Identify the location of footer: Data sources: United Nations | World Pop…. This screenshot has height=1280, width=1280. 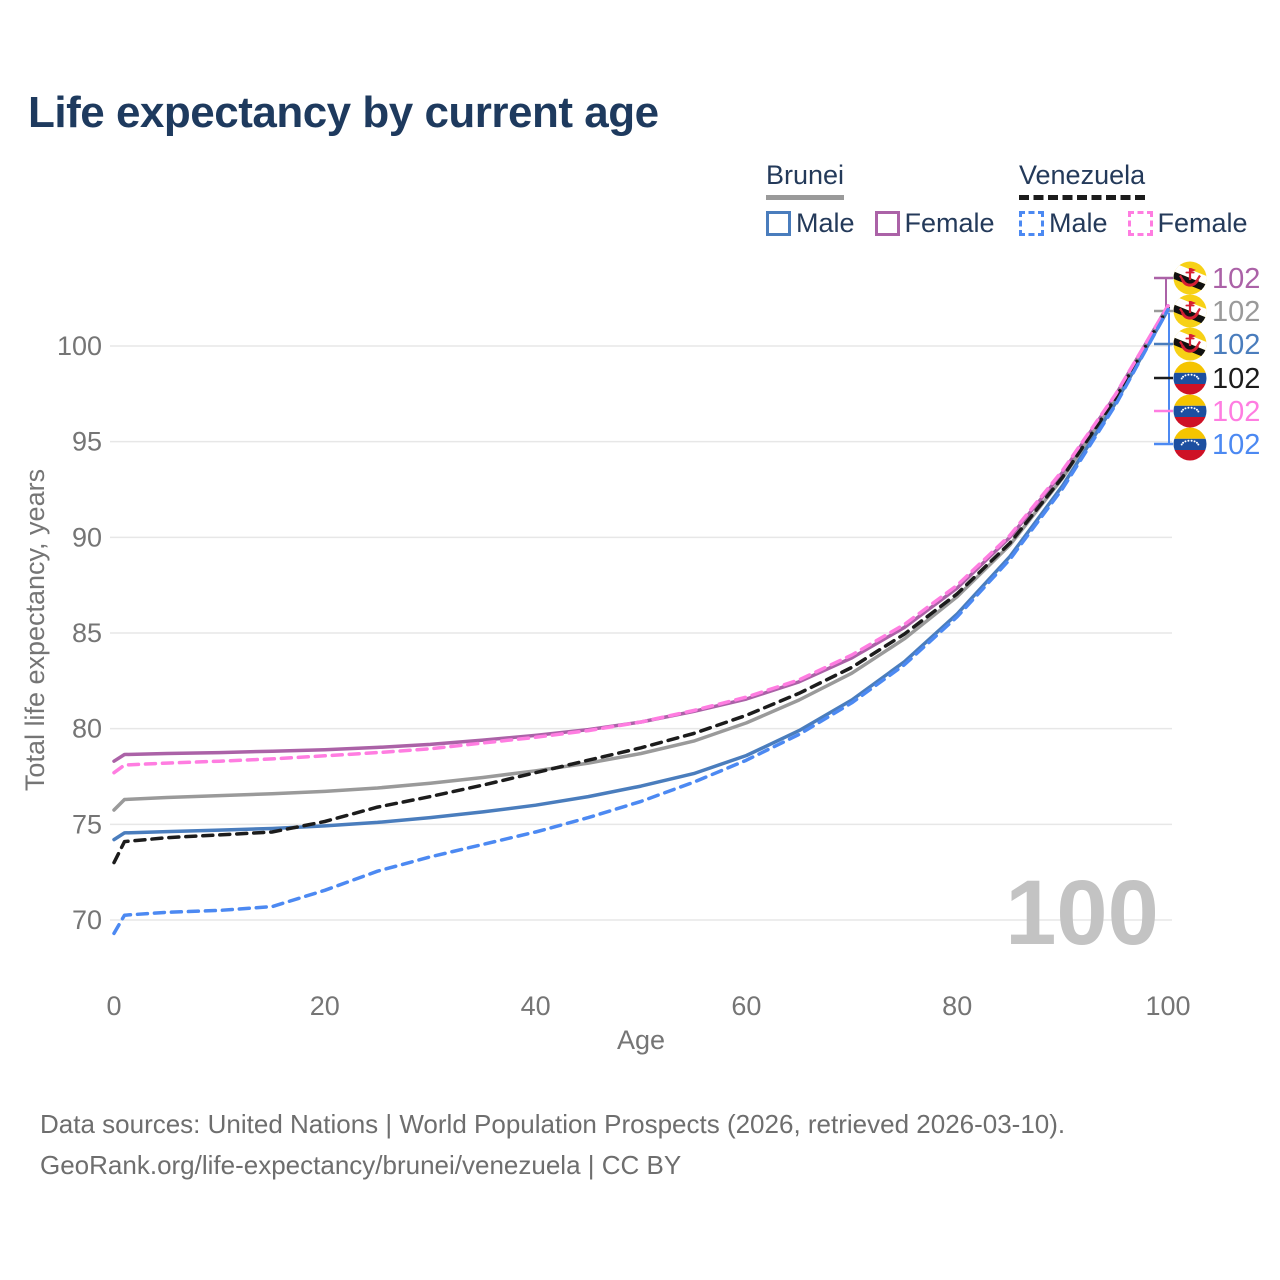
(552, 1145).